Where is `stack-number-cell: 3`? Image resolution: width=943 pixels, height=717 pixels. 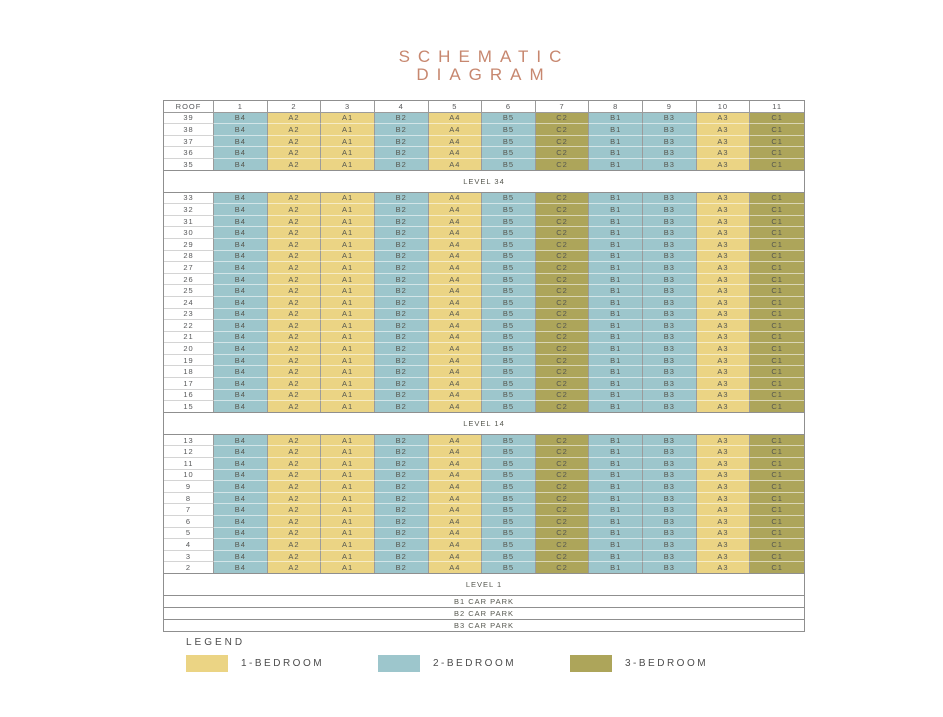 stack-number-cell: 3 is located at coordinates (348, 107).